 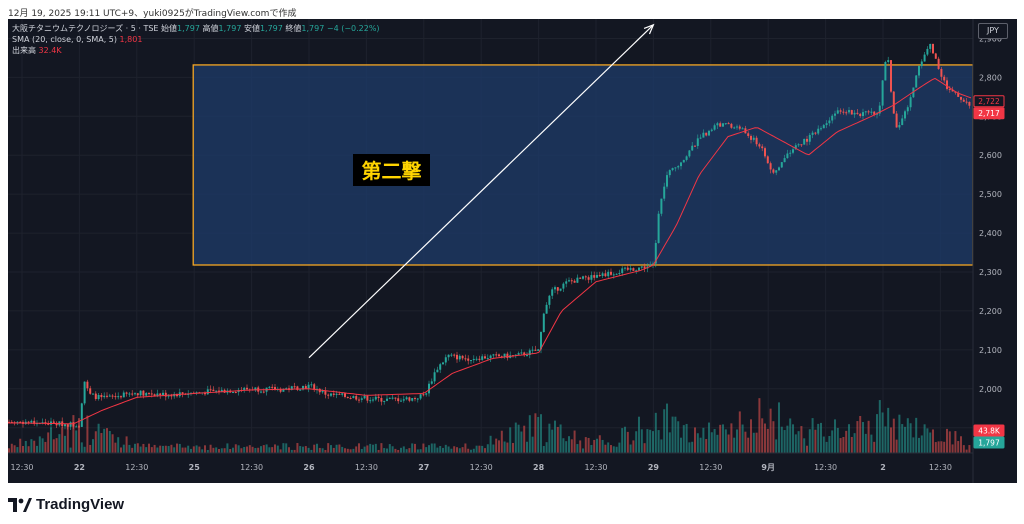 What do you see at coordinates (768, 467) in the screenshot?
I see `time-tick-label: 9月` at bounding box center [768, 467].